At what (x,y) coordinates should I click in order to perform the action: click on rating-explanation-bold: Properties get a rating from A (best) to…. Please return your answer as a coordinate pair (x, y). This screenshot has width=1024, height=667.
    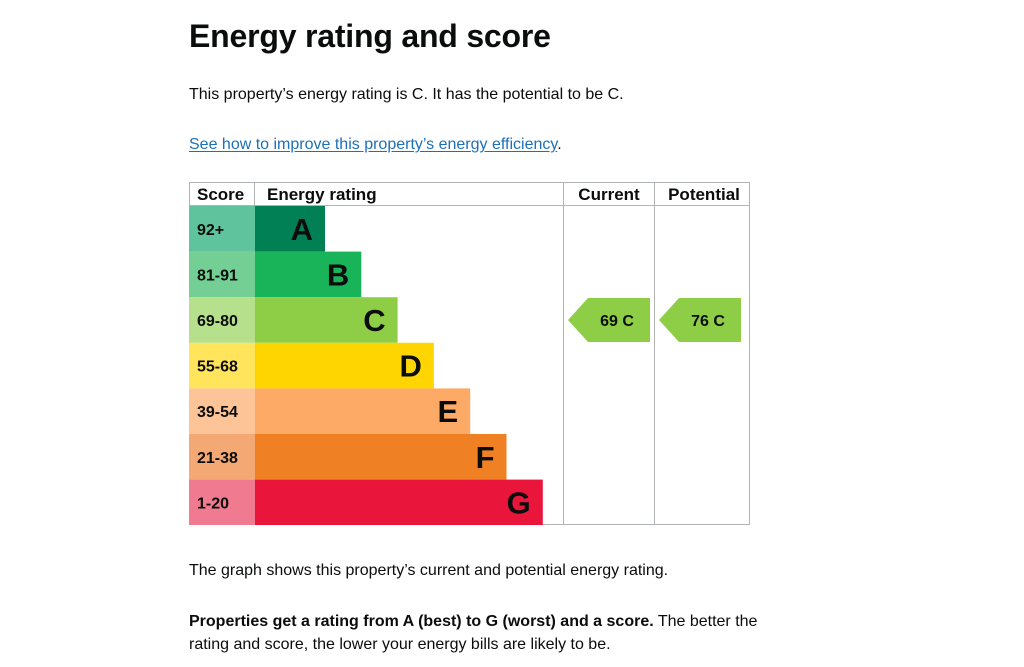
    Looking at the image, I should click on (421, 621).